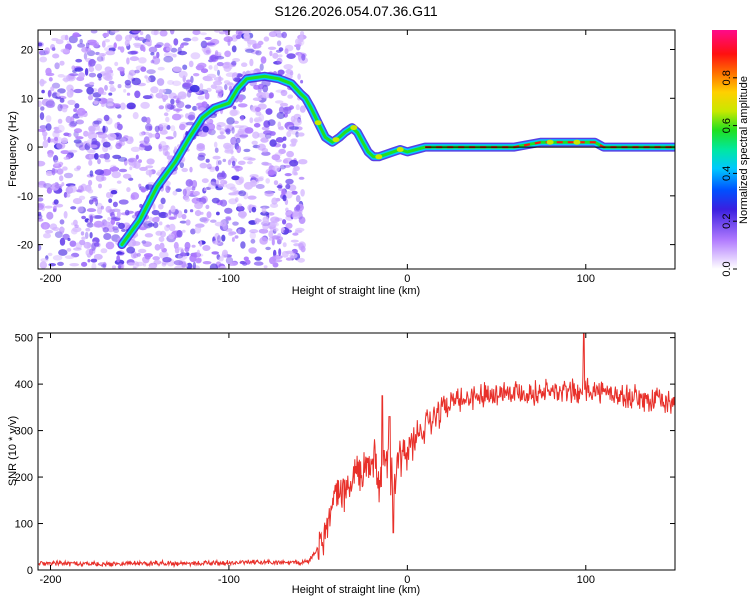 The image size is (750, 600). Describe the element at coordinates (356, 590) in the screenshot. I see `snr-x-label: Height of straight line (km)` at that location.